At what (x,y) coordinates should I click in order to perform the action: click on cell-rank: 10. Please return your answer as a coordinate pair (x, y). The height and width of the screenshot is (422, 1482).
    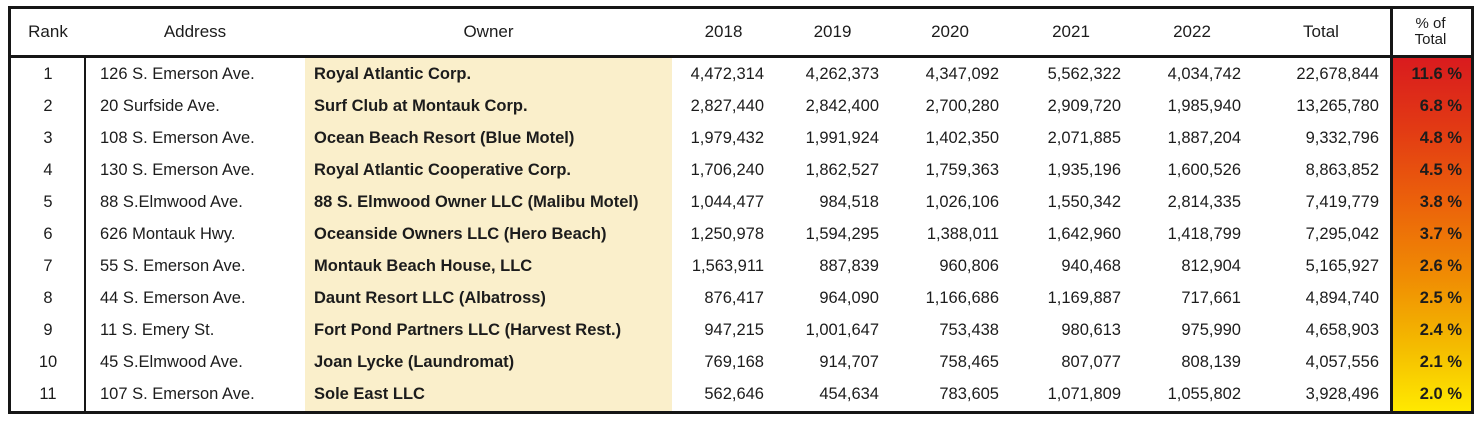
    Looking at the image, I should click on (48, 361).